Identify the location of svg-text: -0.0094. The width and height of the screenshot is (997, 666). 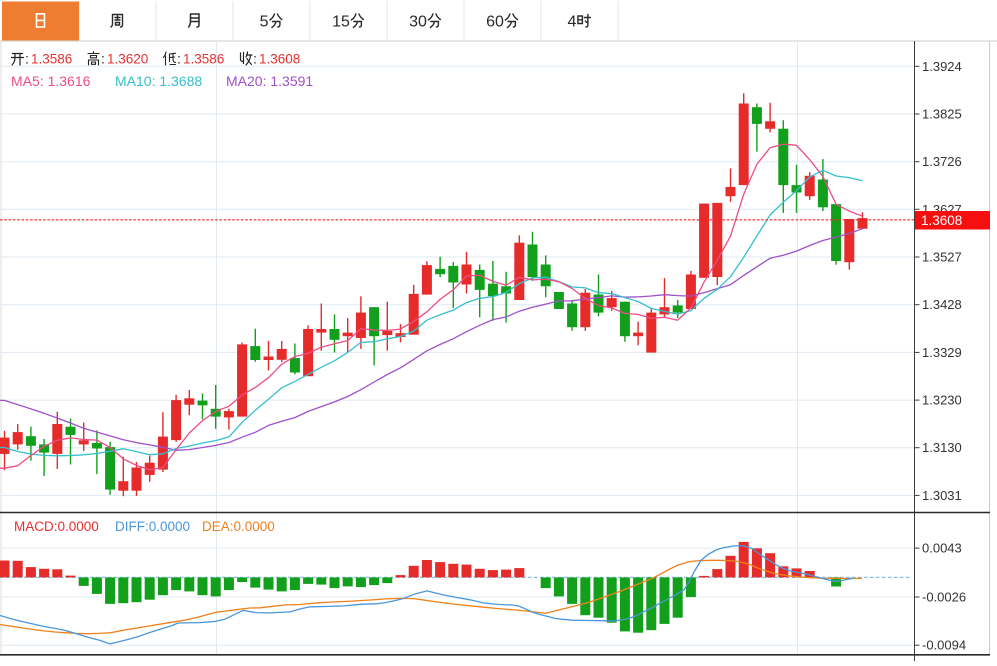
(944, 645).